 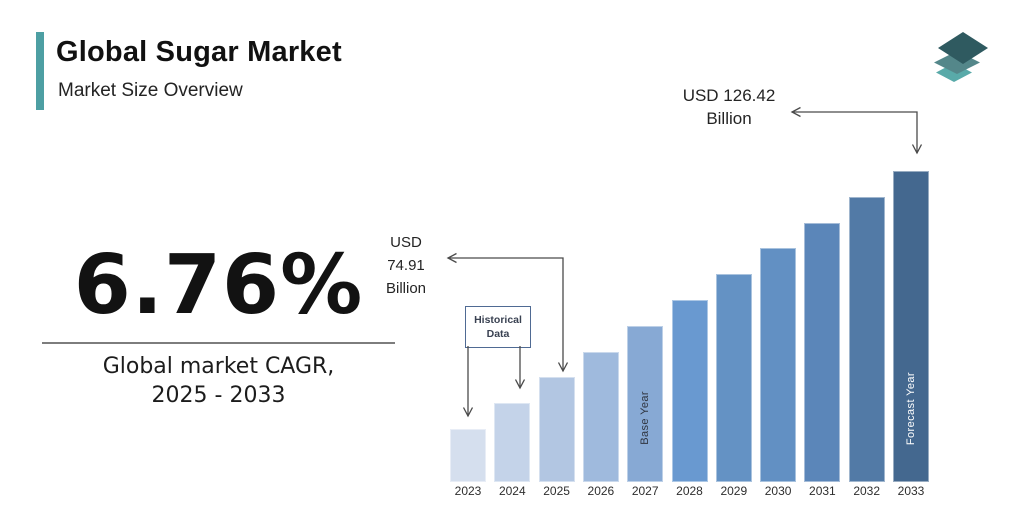 I want to click on x-tick-2028: 2028, so click(x=689, y=491).